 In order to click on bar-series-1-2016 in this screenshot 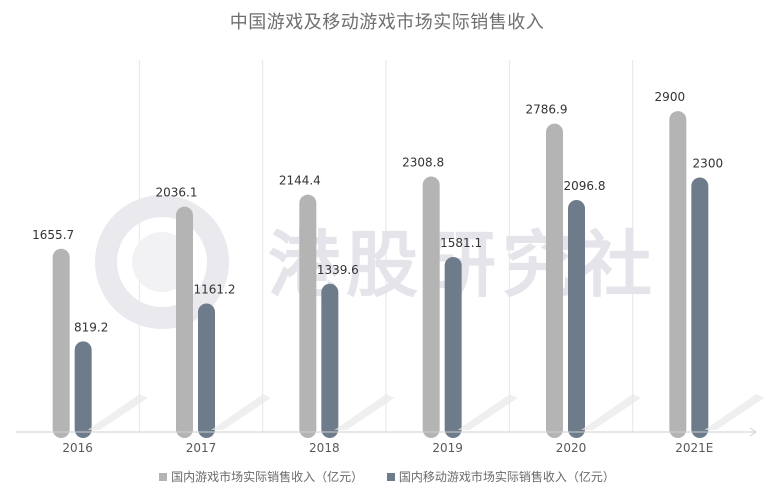, I will do `click(61, 343)`.